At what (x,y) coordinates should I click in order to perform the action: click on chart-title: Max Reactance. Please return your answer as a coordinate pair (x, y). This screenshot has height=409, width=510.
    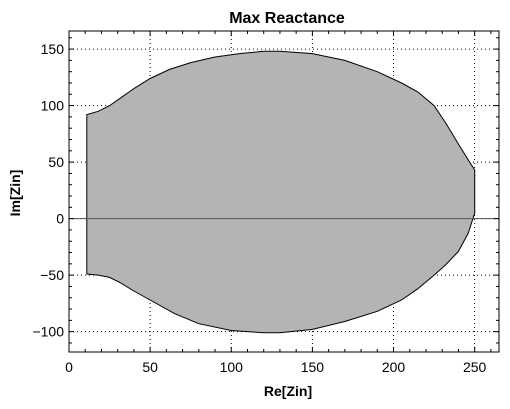
    Looking at the image, I should click on (287, 18).